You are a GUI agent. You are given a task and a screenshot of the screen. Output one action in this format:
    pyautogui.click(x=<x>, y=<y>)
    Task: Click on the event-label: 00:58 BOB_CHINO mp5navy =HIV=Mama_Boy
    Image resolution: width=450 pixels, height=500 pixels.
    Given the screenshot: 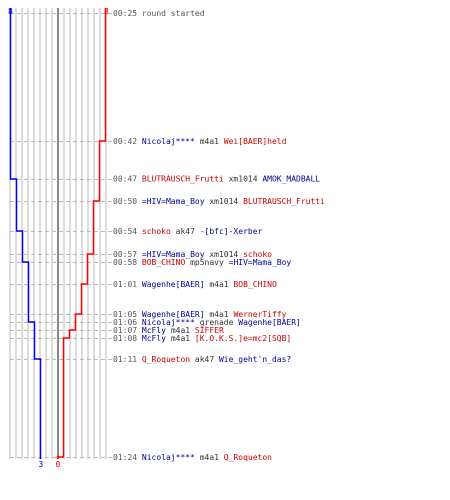 What is the action you would take?
    pyautogui.click(x=202, y=262)
    